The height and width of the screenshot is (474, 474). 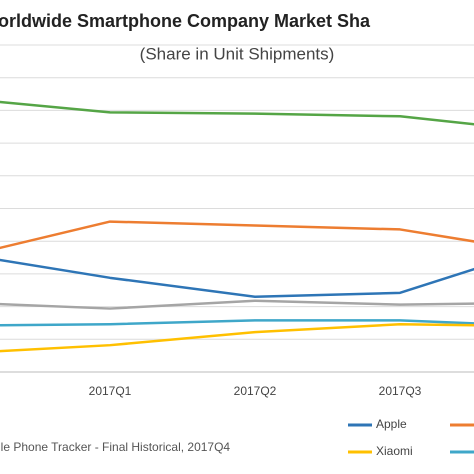 What do you see at coordinates (394, 451) in the screenshot?
I see `legend-label: Xiaomi` at bounding box center [394, 451].